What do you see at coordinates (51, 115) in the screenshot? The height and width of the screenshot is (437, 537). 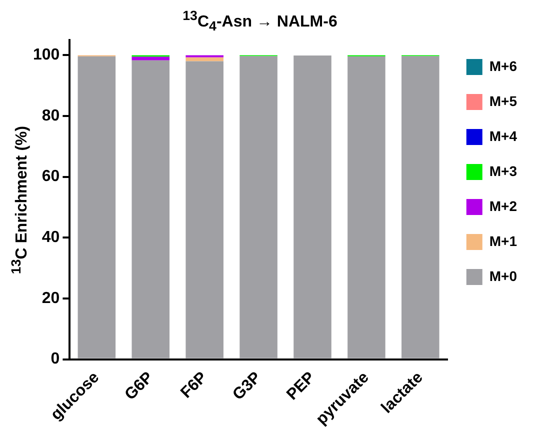 I see `y-tick-label: 80` at bounding box center [51, 115].